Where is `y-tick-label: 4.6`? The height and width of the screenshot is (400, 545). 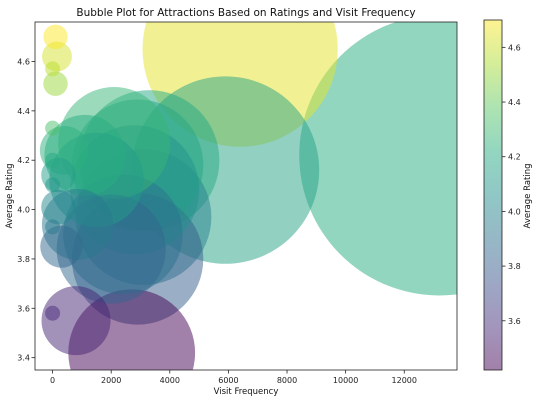
y-tick-label: 4.6 is located at coordinates (23, 61).